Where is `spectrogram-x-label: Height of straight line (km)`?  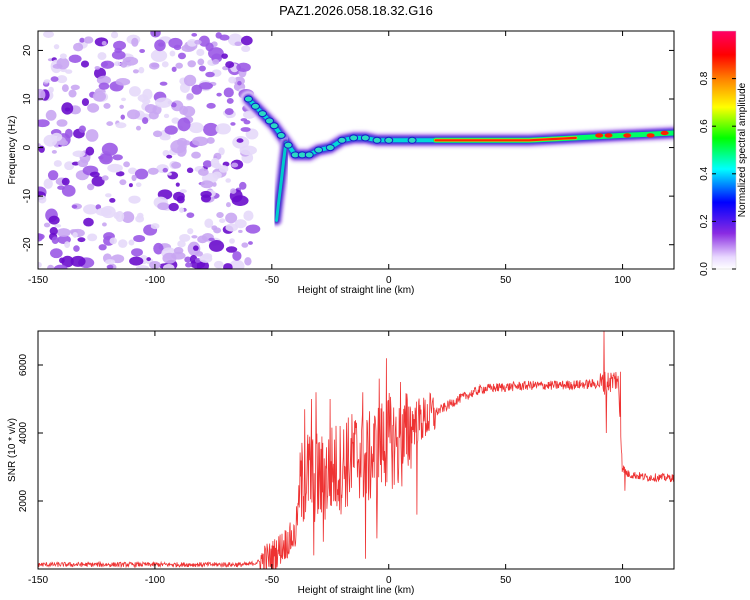 spectrogram-x-label: Height of straight line (km) is located at coordinates (356, 290).